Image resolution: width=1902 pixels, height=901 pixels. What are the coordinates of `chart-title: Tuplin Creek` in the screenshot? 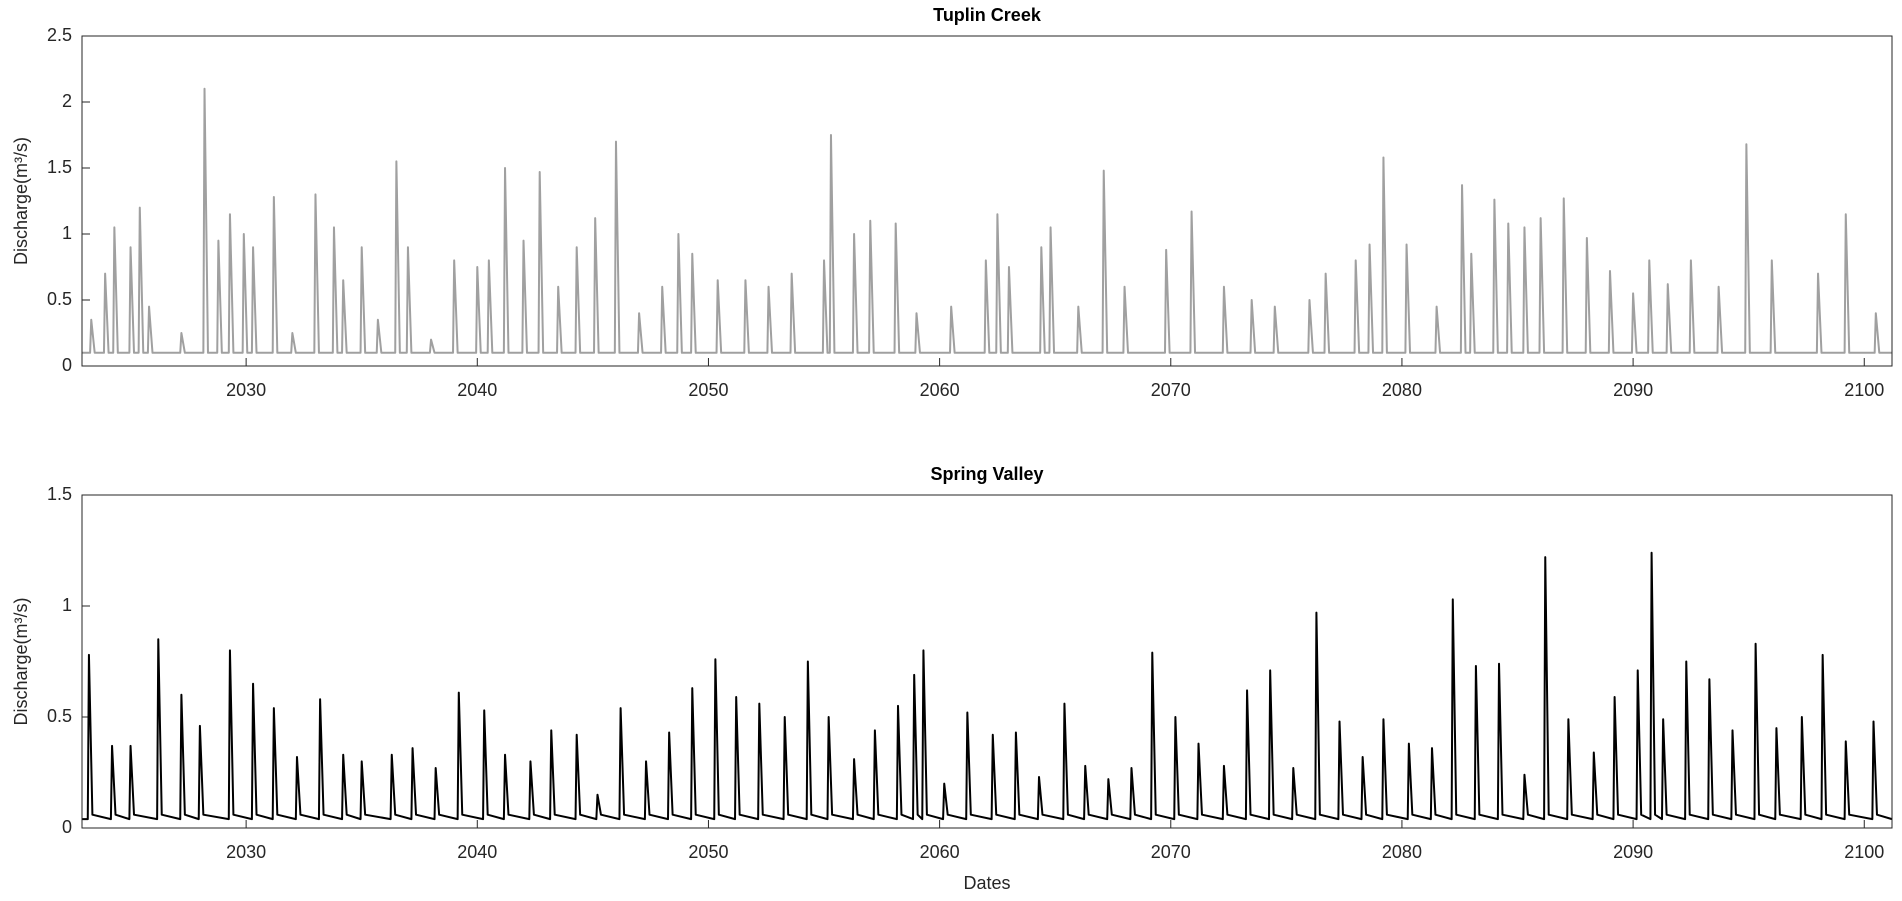 It's located at (987, 15).